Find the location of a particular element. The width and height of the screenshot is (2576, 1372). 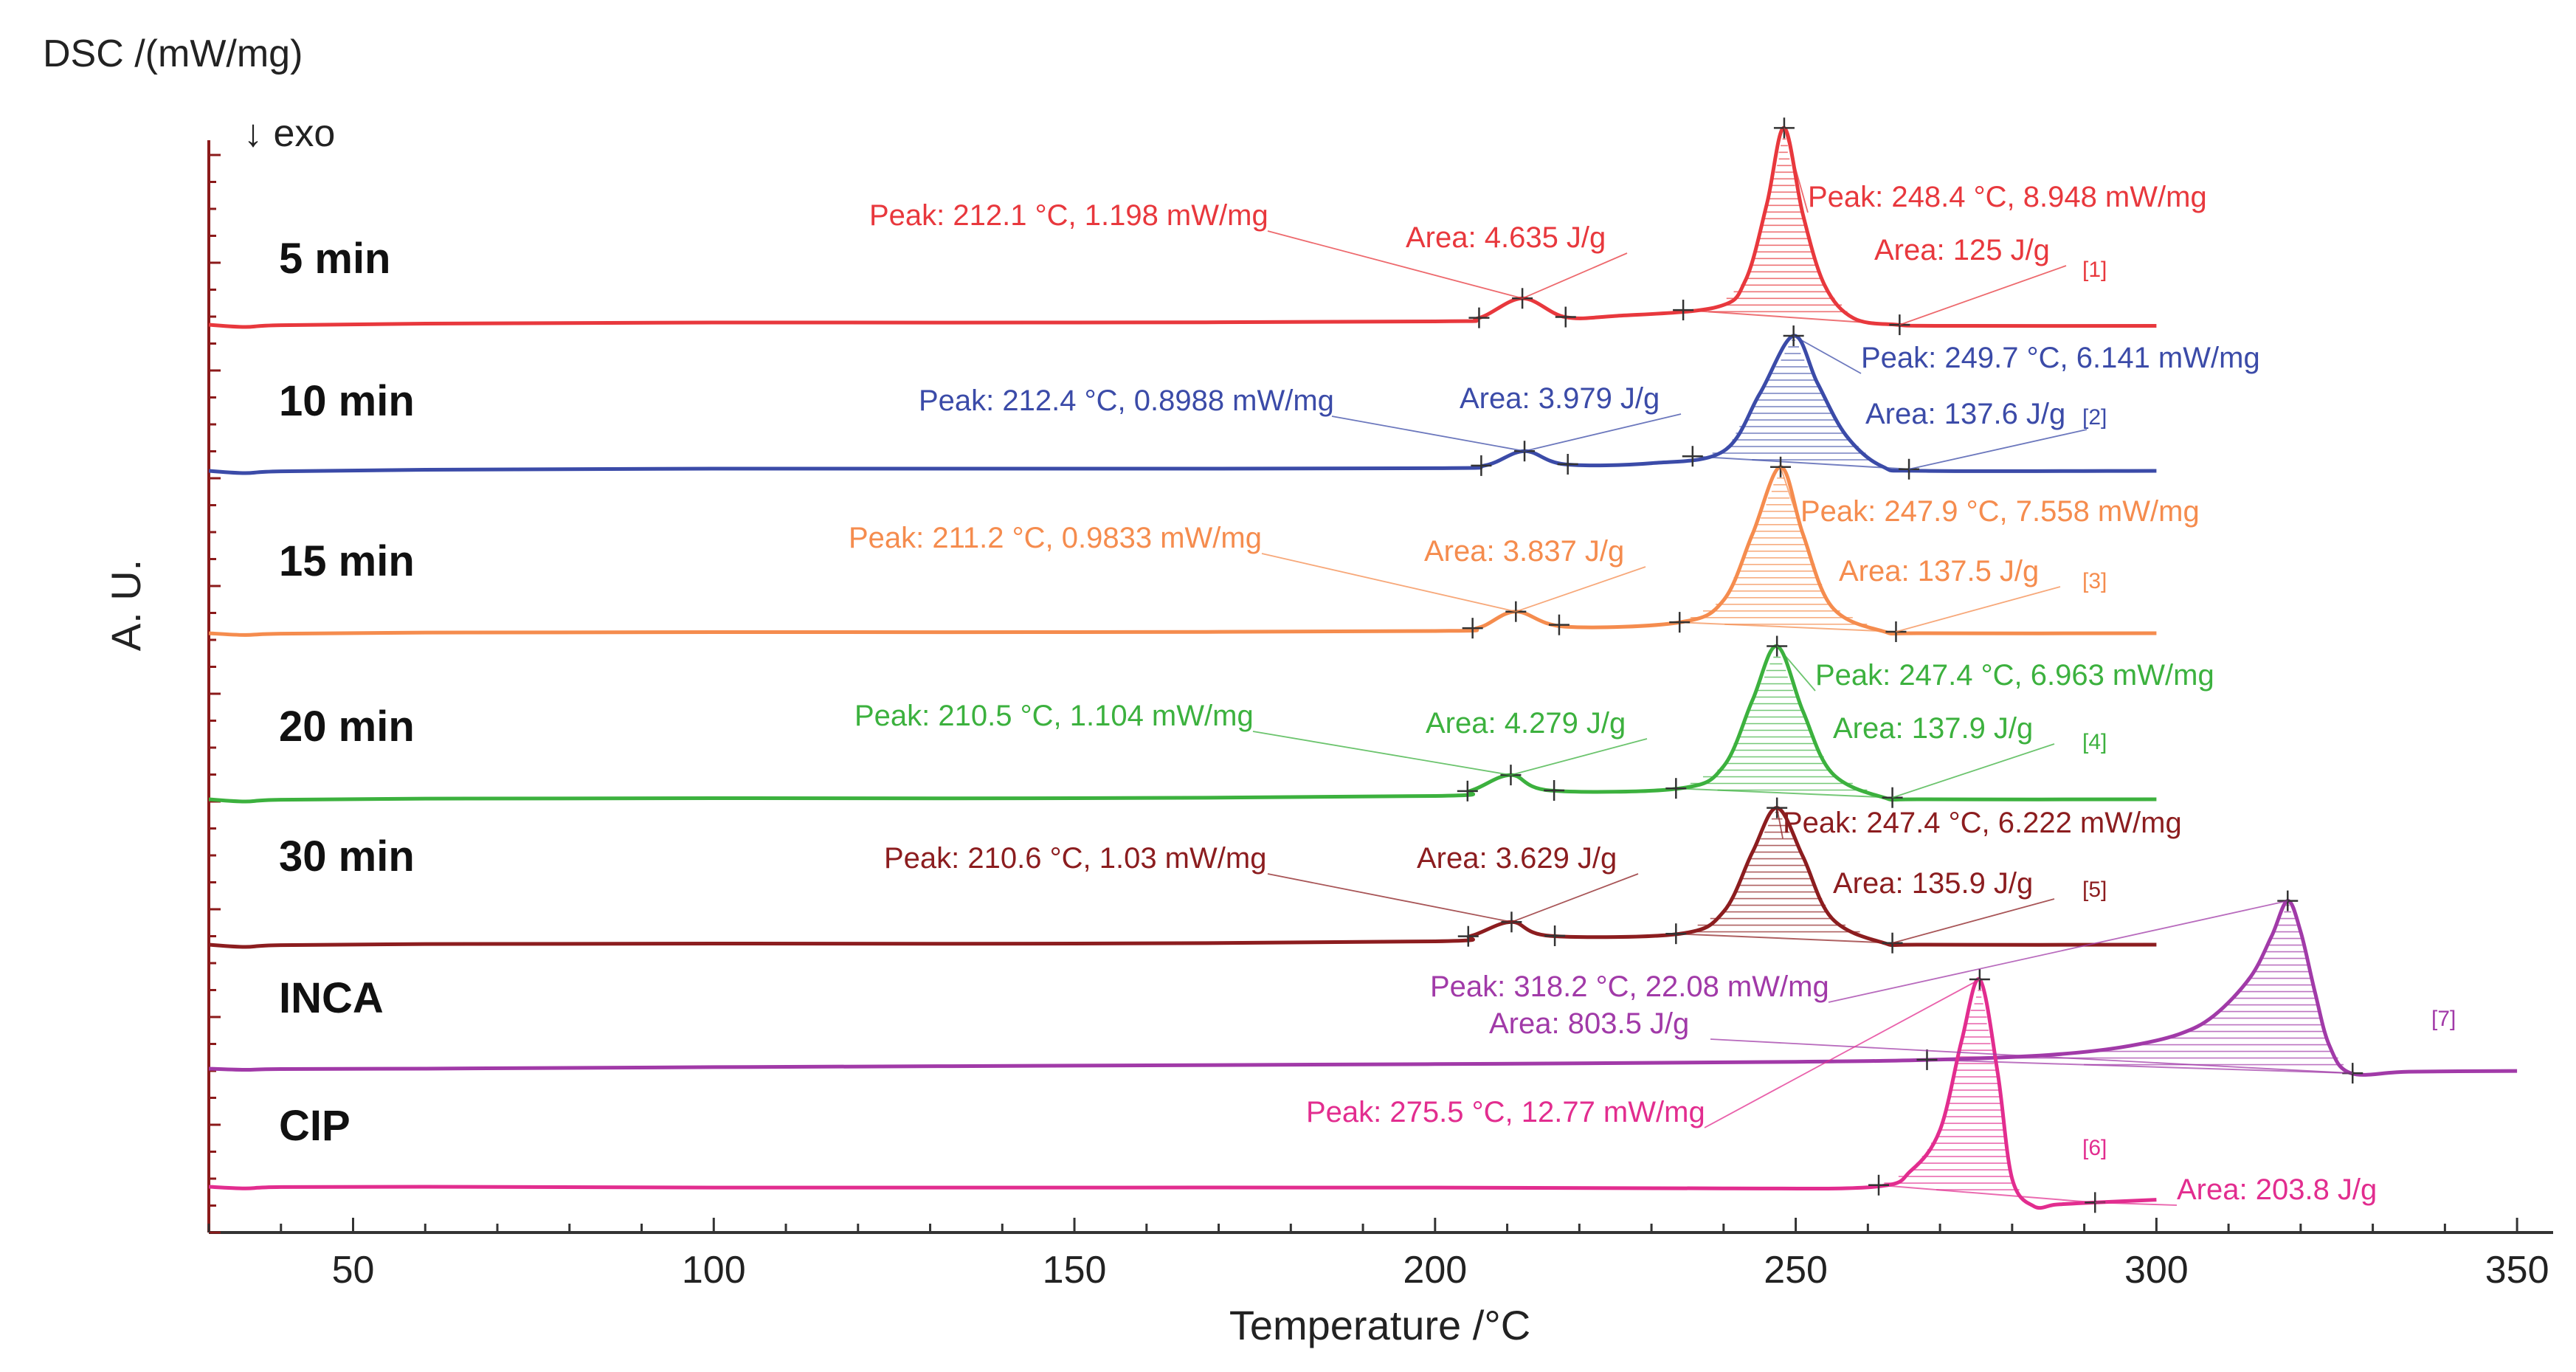

annotation-10-min-1: Area: 3.979 J/g is located at coordinates (1560, 398).